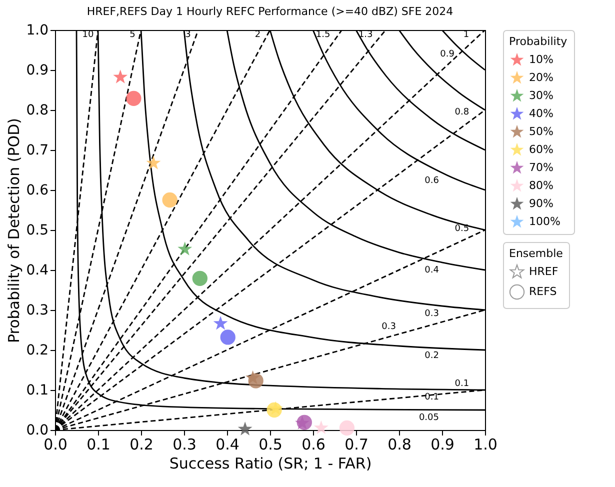  Describe the element at coordinates (142, 445) in the screenshot. I see `x-tick-label: 0.2` at that location.